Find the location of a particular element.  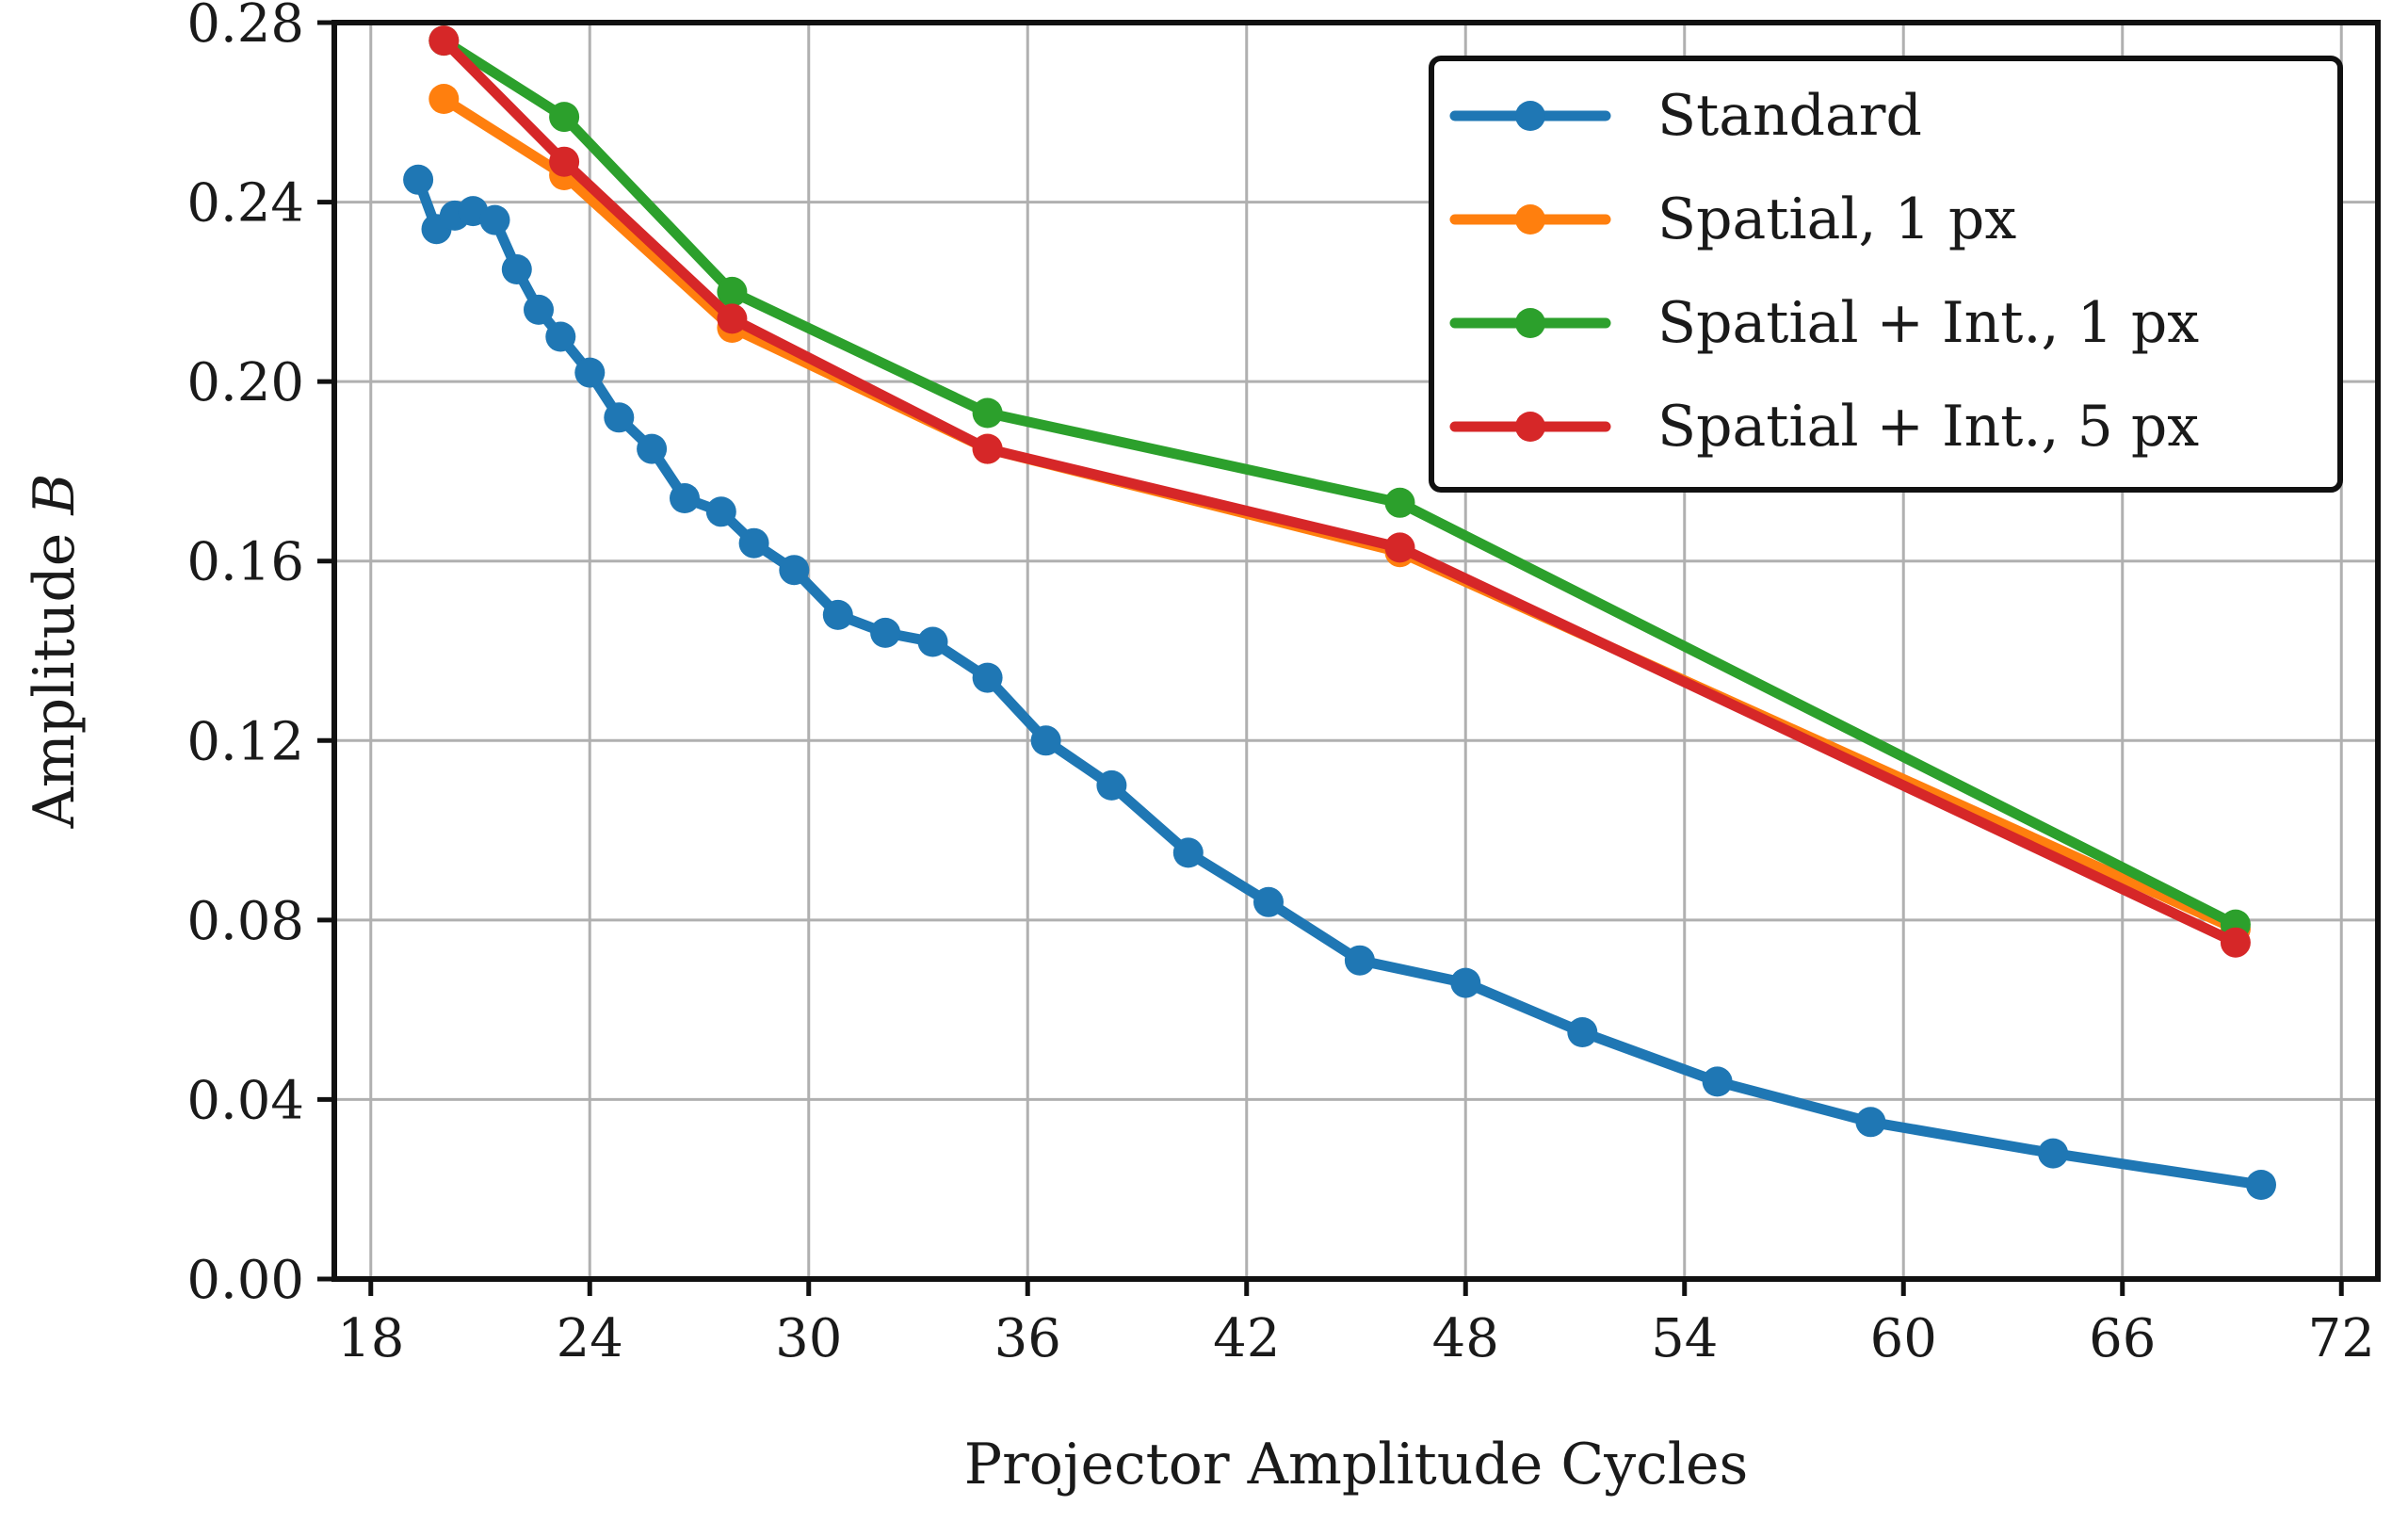

legend-entry-standard: Standard is located at coordinates (1685, 116).